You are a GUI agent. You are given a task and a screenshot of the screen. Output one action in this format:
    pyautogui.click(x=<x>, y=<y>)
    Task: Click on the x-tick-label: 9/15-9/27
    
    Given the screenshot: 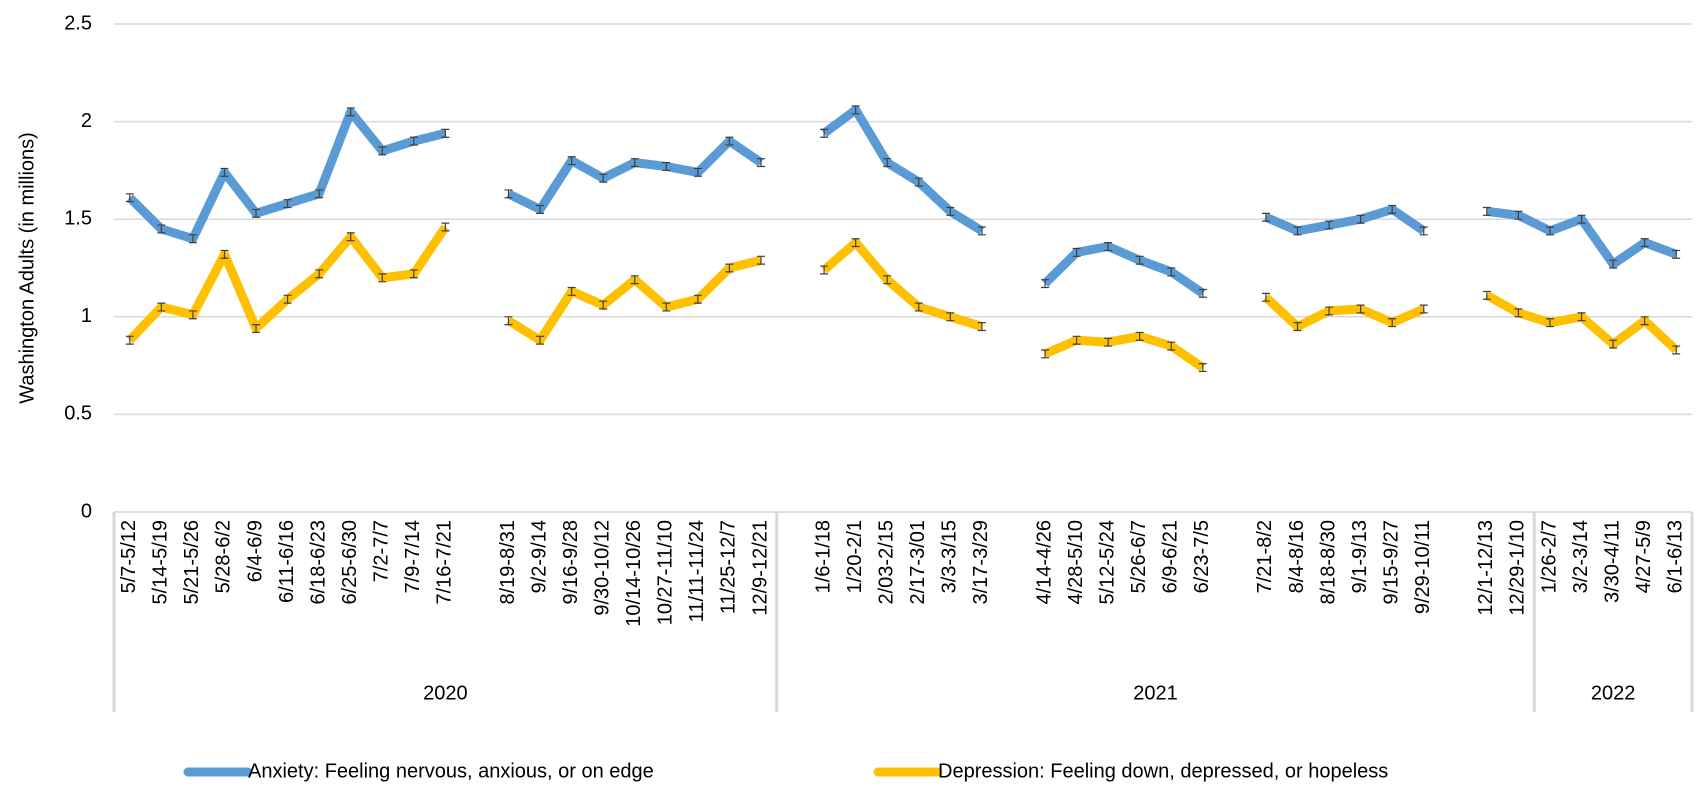 What is the action you would take?
    pyautogui.click(x=1391, y=562)
    